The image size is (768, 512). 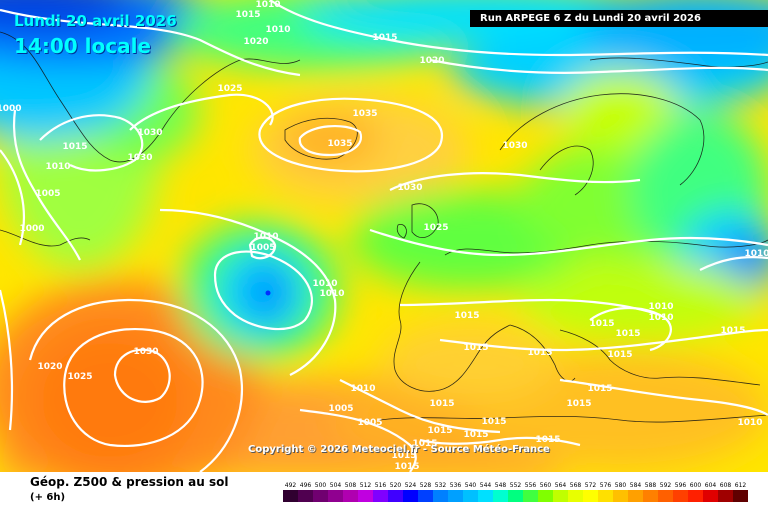 What do you see at coordinates (129, 482) in the screenshot?
I see `legend-title: Géop. Z500 & pression au sol` at bounding box center [129, 482].